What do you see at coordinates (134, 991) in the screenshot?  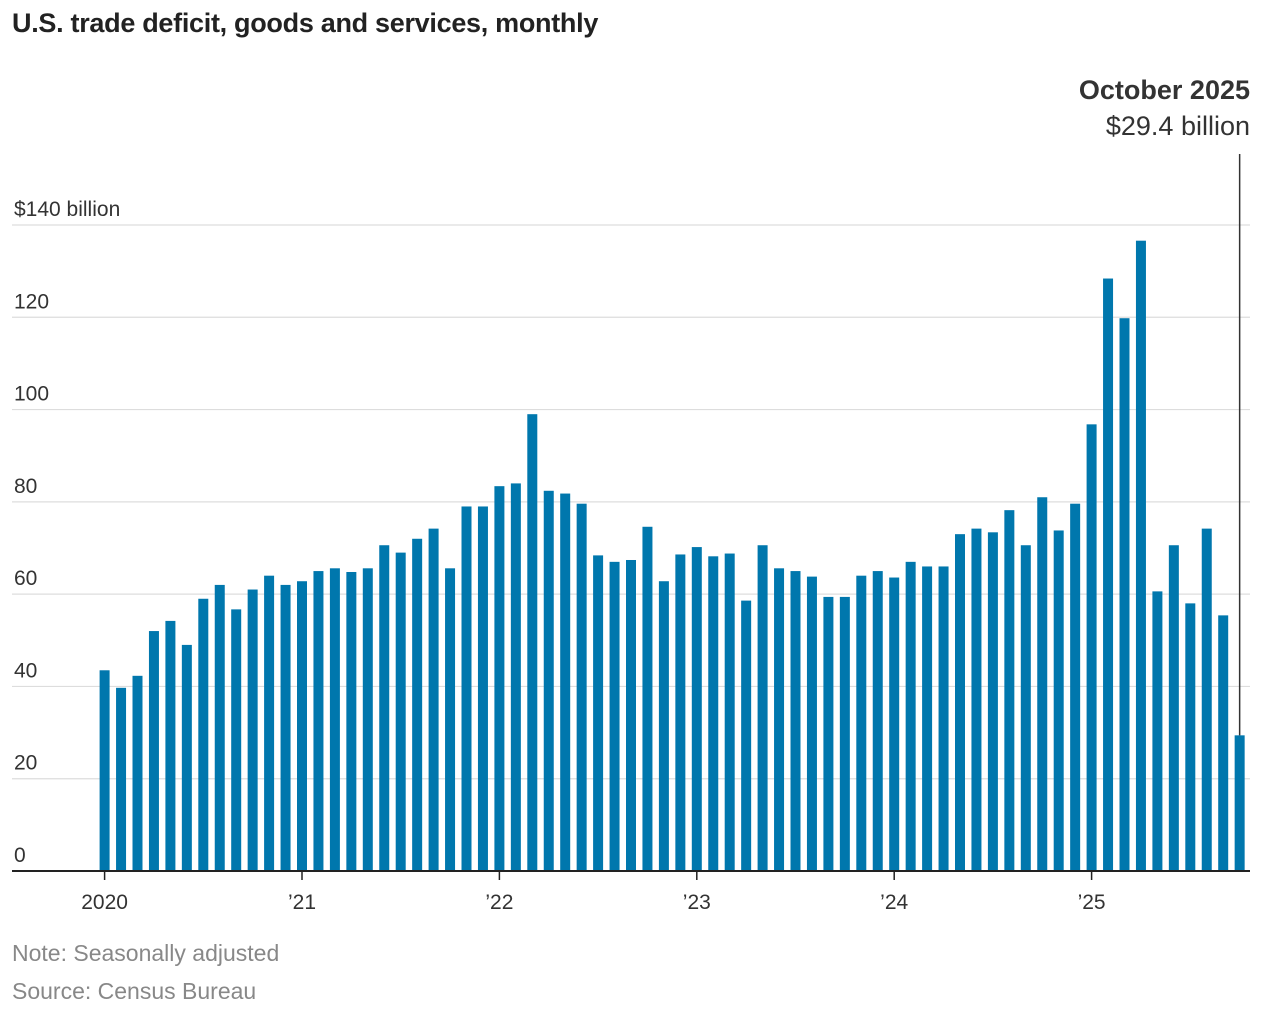 I see `chart-source: Source: Census Bureau` at bounding box center [134, 991].